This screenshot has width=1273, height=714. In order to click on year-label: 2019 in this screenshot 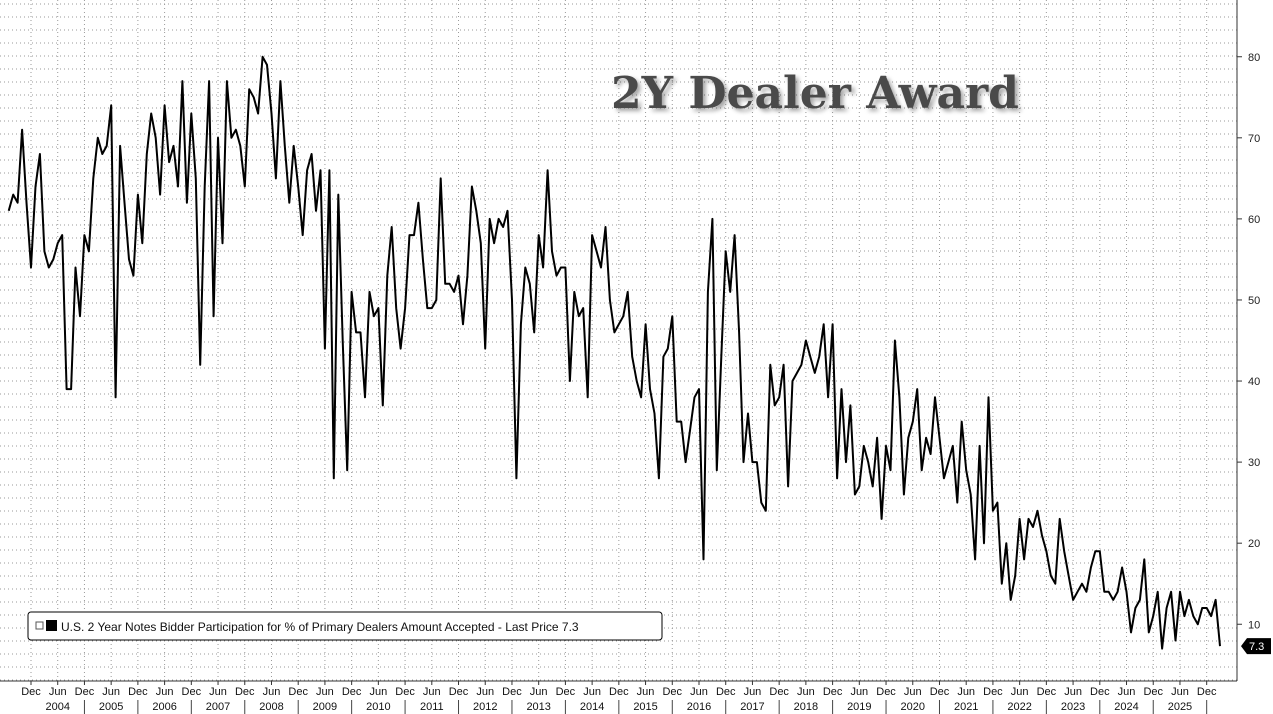, I will do `click(859, 707)`.